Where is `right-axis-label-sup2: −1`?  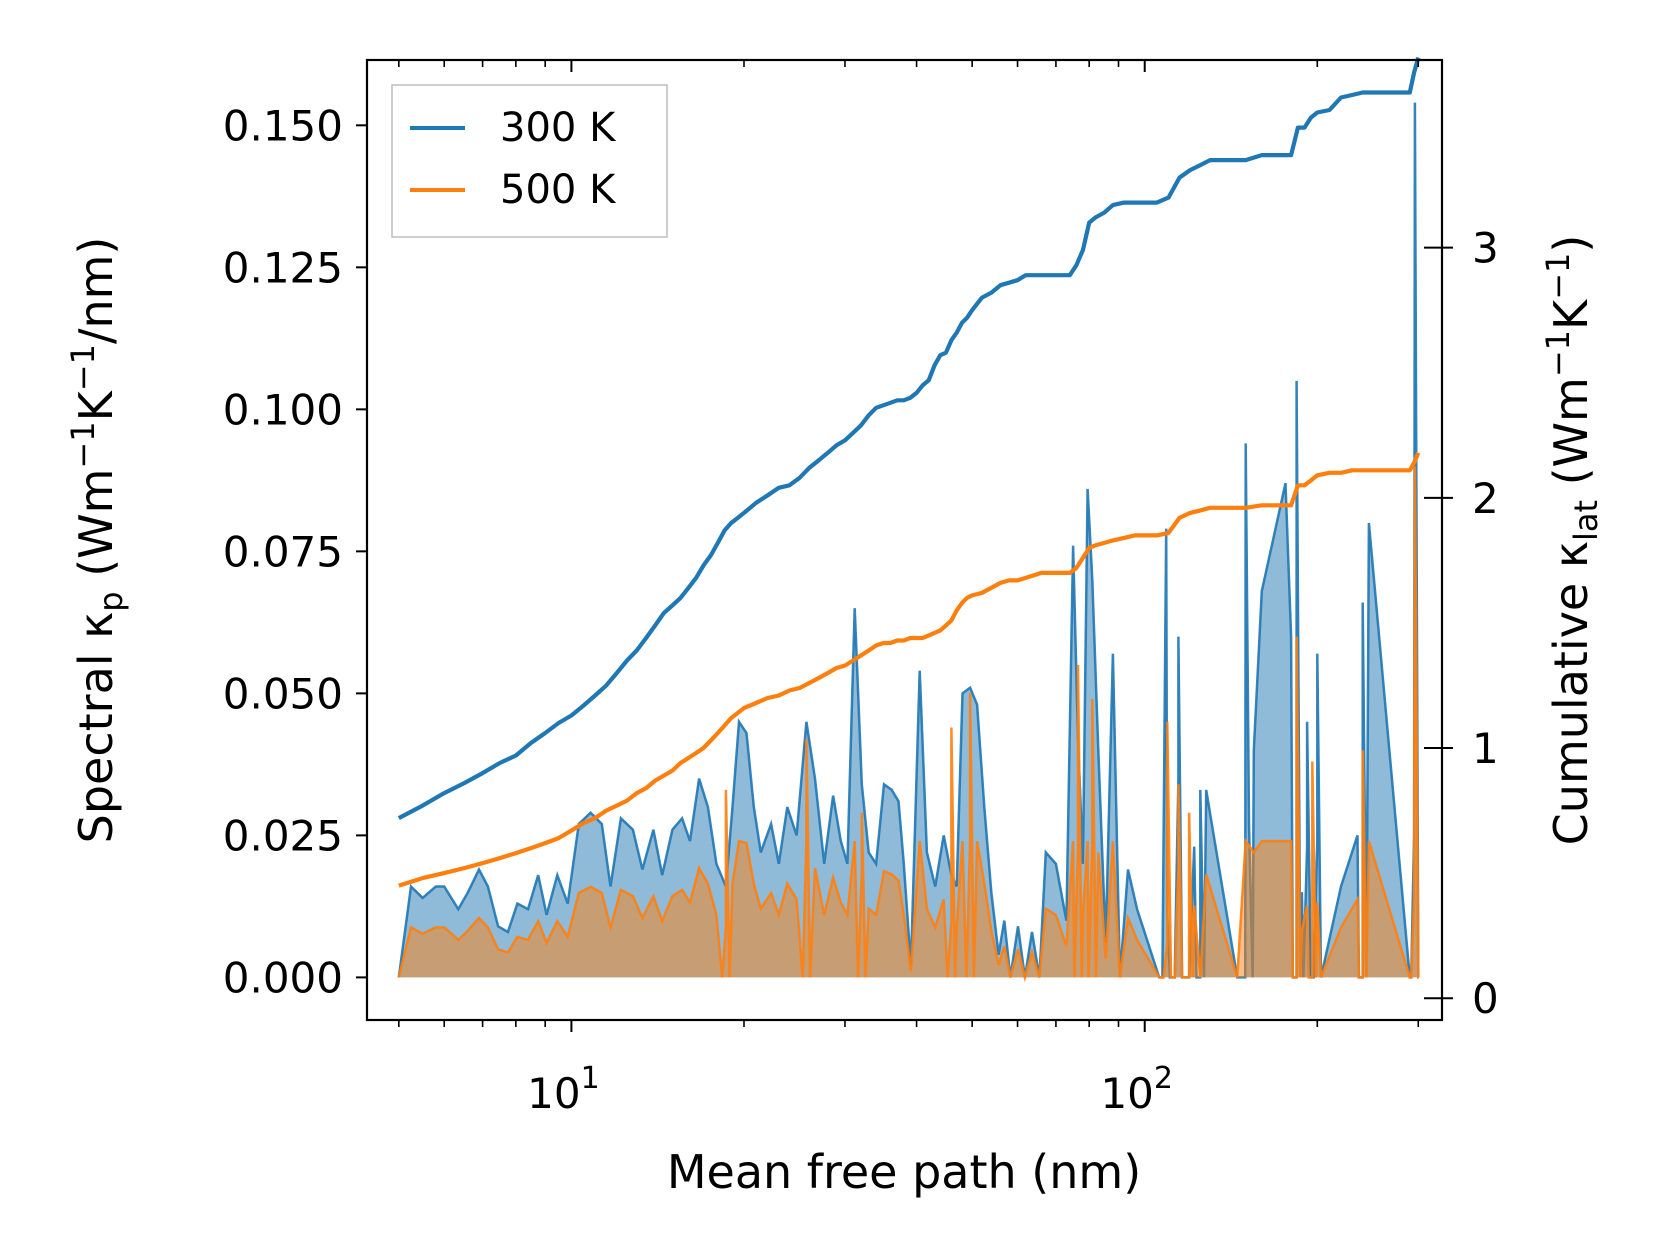
right-axis-label-sup2: −1 is located at coordinates (1558, 276).